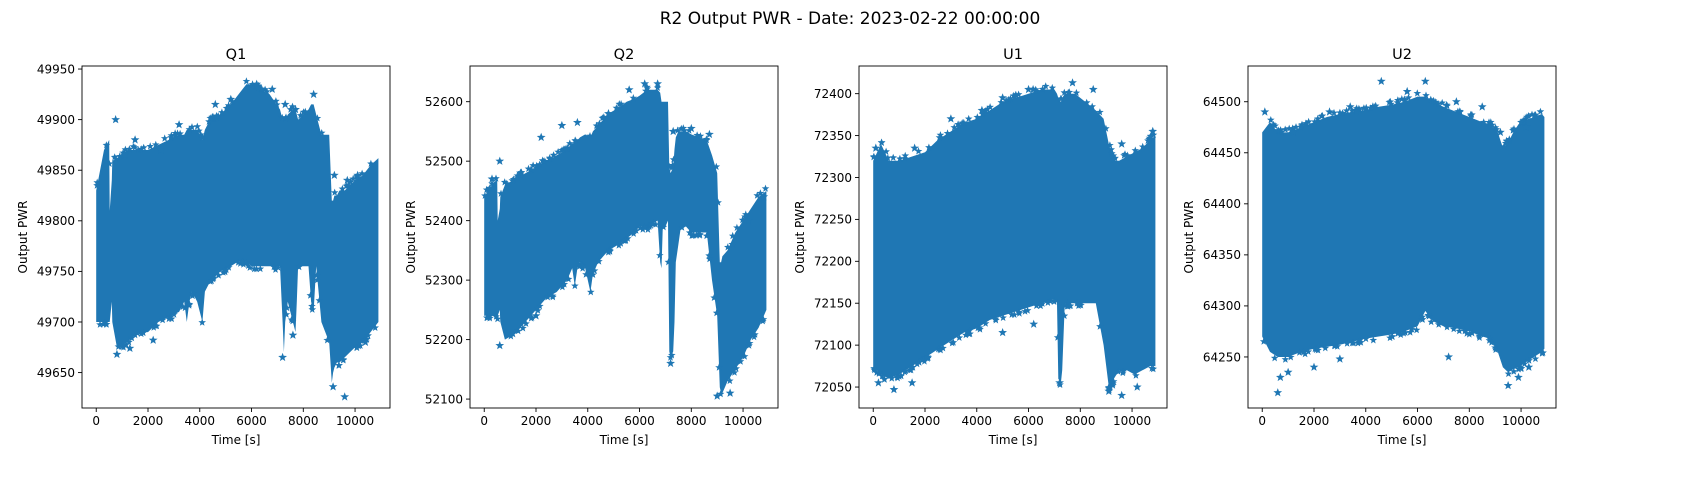  What do you see at coordinates (833, 262) in the screenshot?
I see `y-tick-label: 72200` at bounding box center [833, 262].